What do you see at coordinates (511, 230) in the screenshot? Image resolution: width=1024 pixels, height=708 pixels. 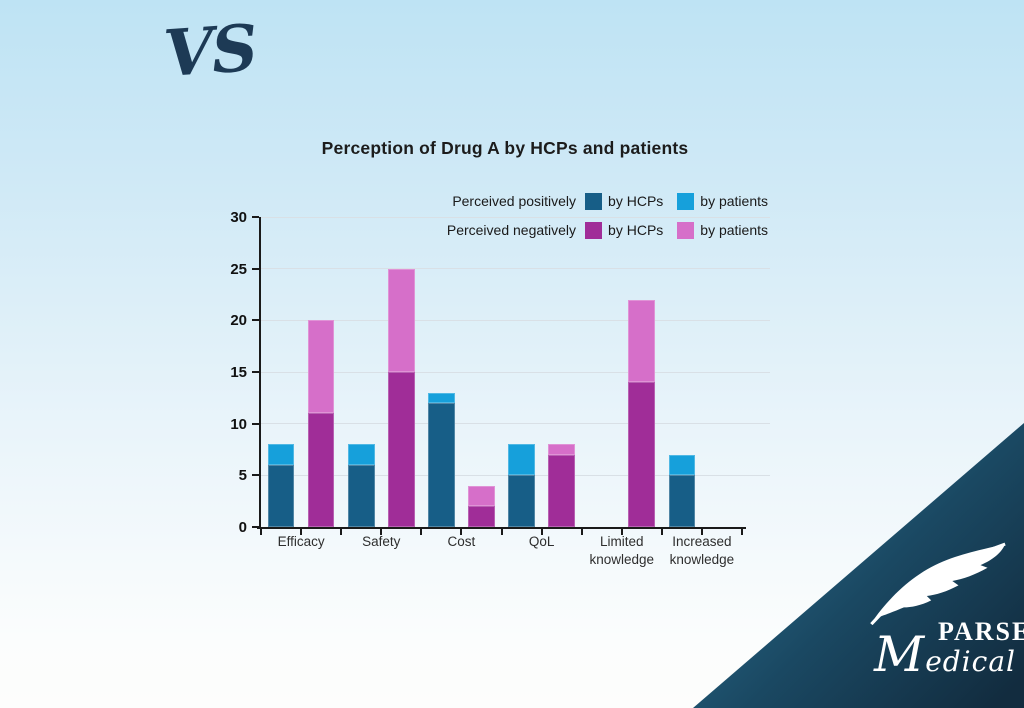 I see `legend-label-negative: Perceived negatively` at bounding box center [511, 230].